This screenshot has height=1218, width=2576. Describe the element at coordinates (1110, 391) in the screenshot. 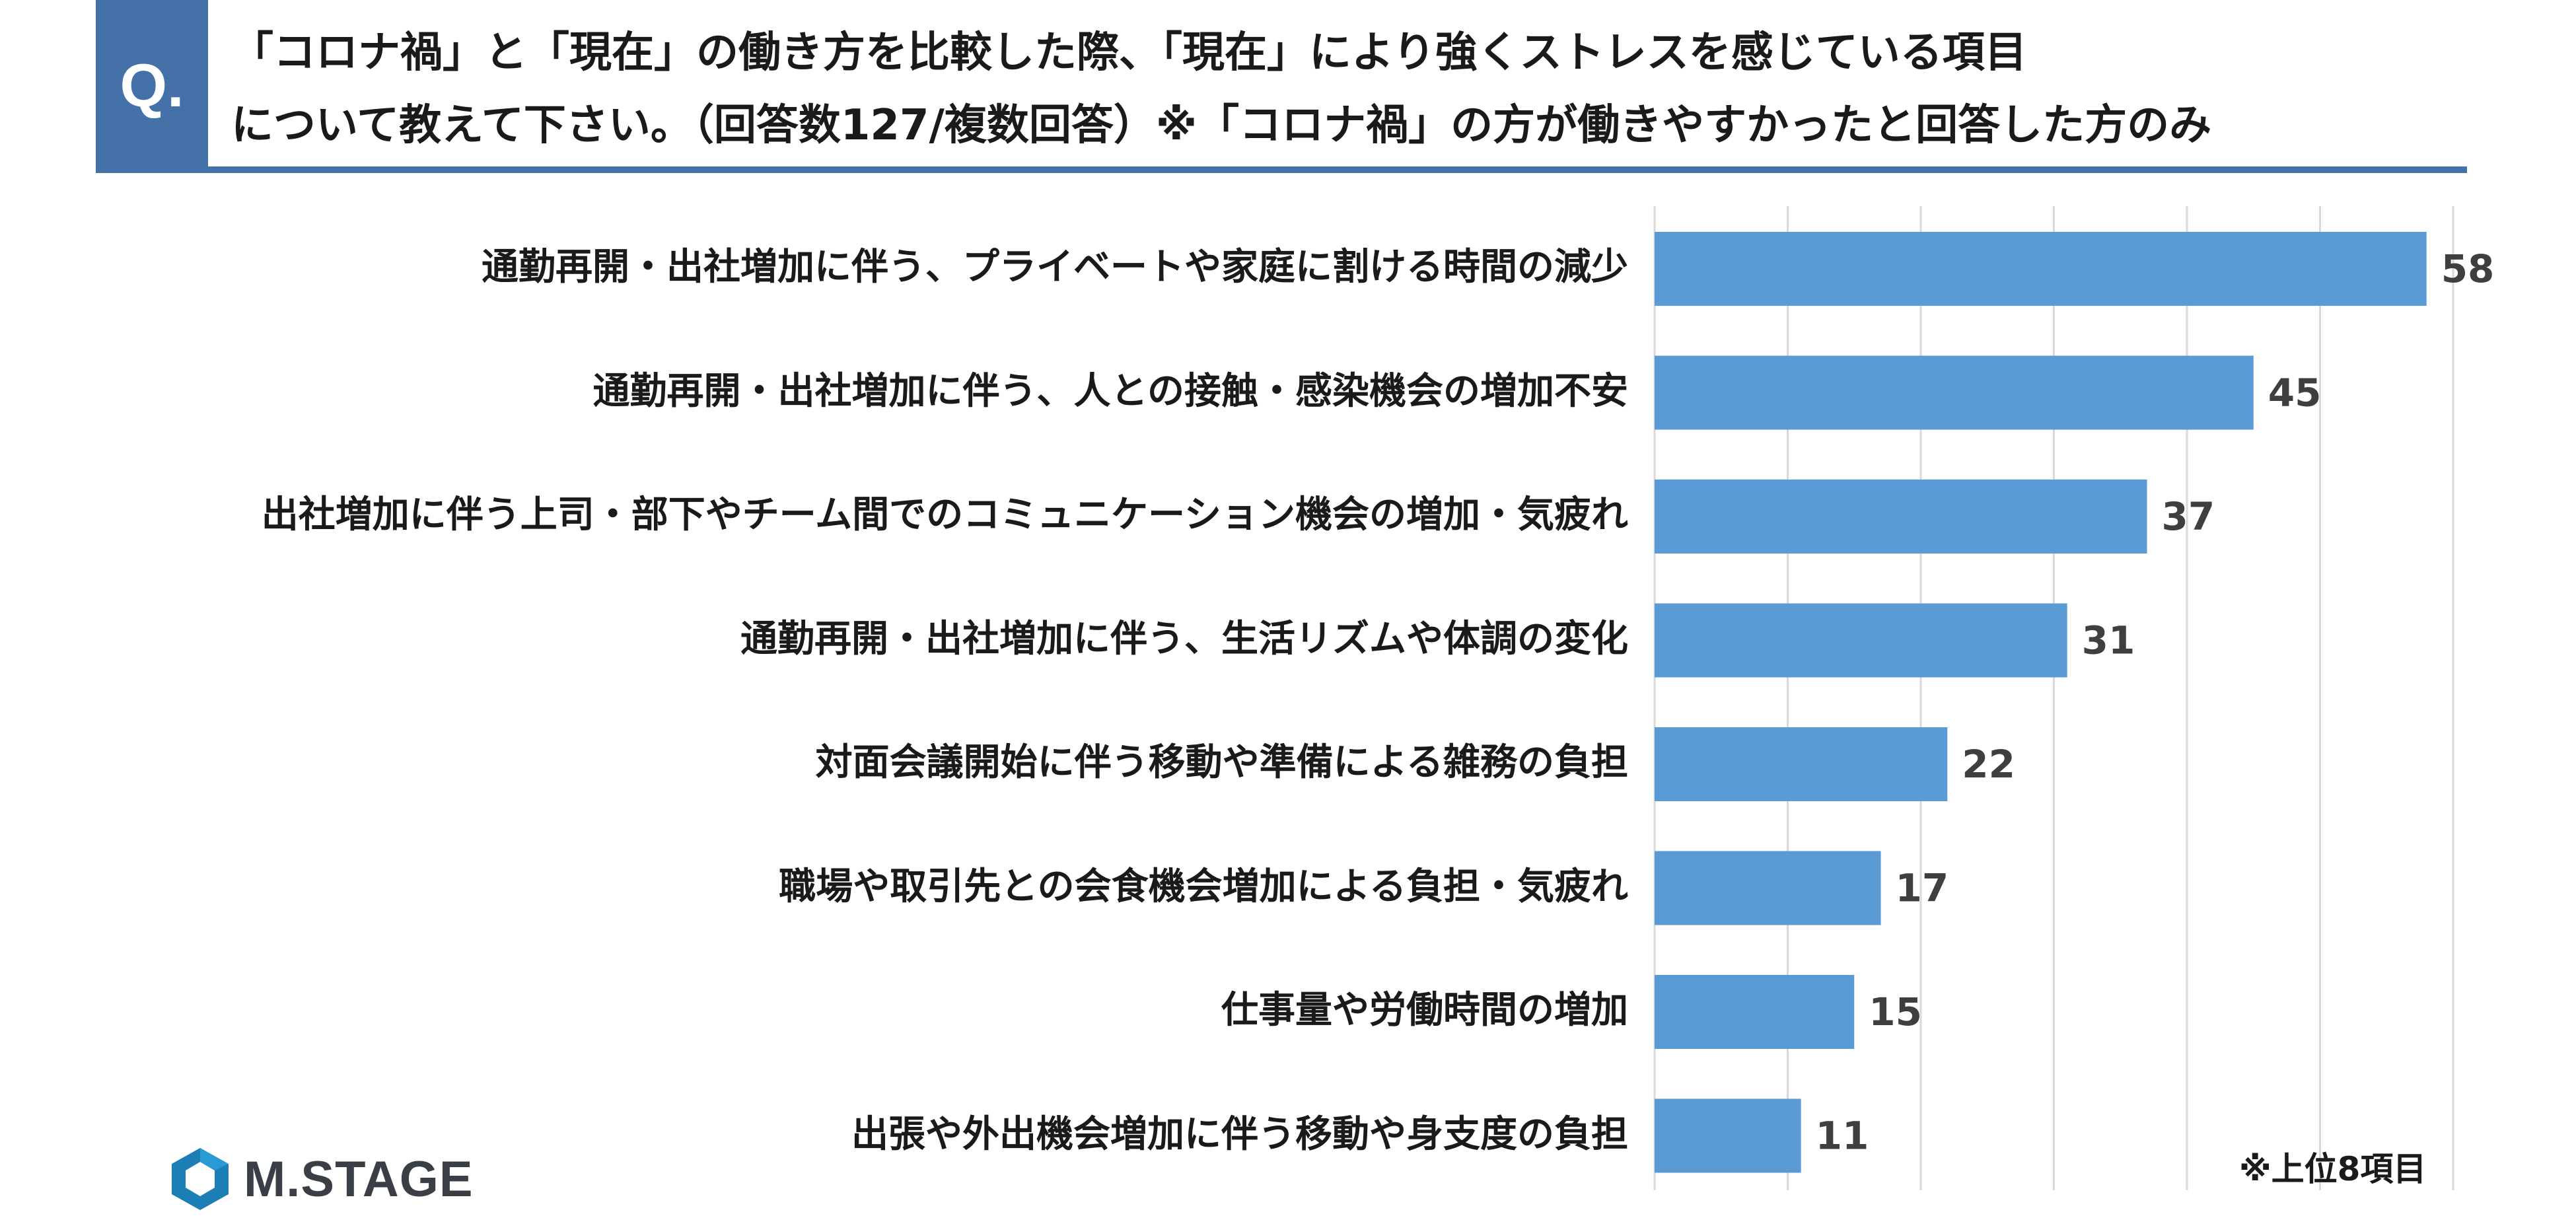

I see `category-label-2: 通勤再開・出社増加に伴う、人との接触・感染機会の増加不安` at that location.